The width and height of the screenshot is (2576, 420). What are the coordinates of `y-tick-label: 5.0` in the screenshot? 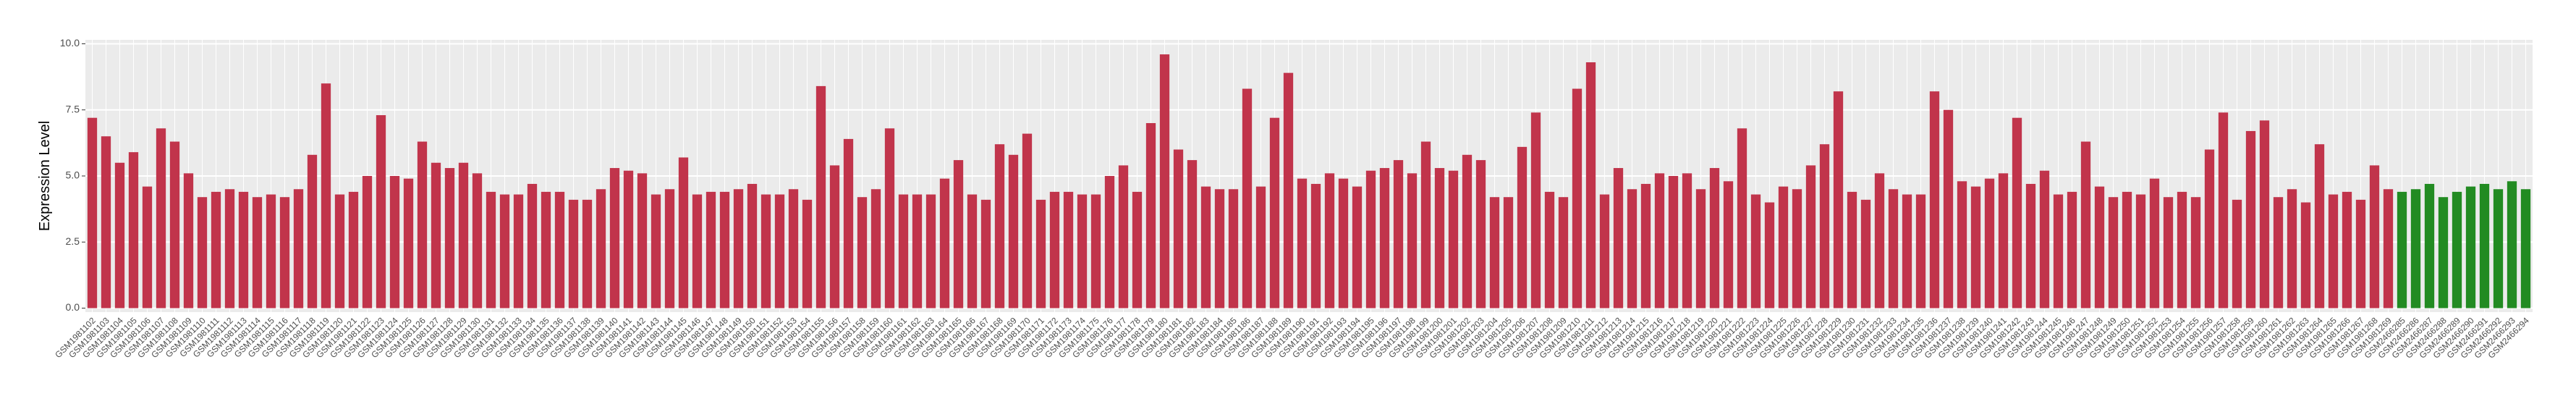 It's located at (73, 175).